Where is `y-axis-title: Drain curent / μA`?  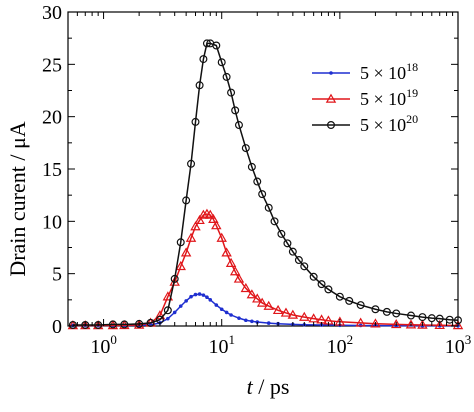 y-axis-title: Drain curent / μA is located at coordinates (17, 198).